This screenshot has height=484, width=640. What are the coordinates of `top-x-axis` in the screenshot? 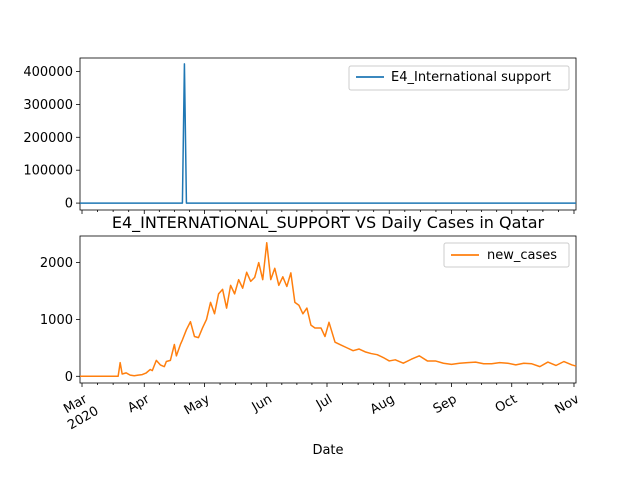 It's located at (328, 212).